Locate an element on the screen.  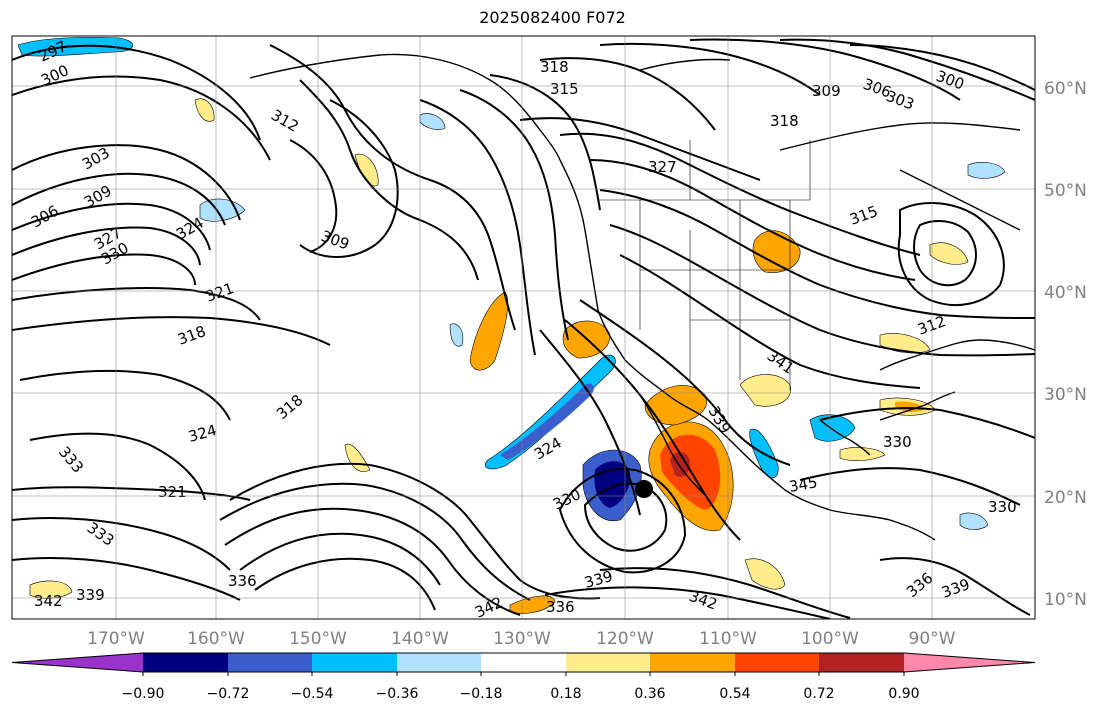
contour-label-330d: 330 is located at coordinates (1002, 507).